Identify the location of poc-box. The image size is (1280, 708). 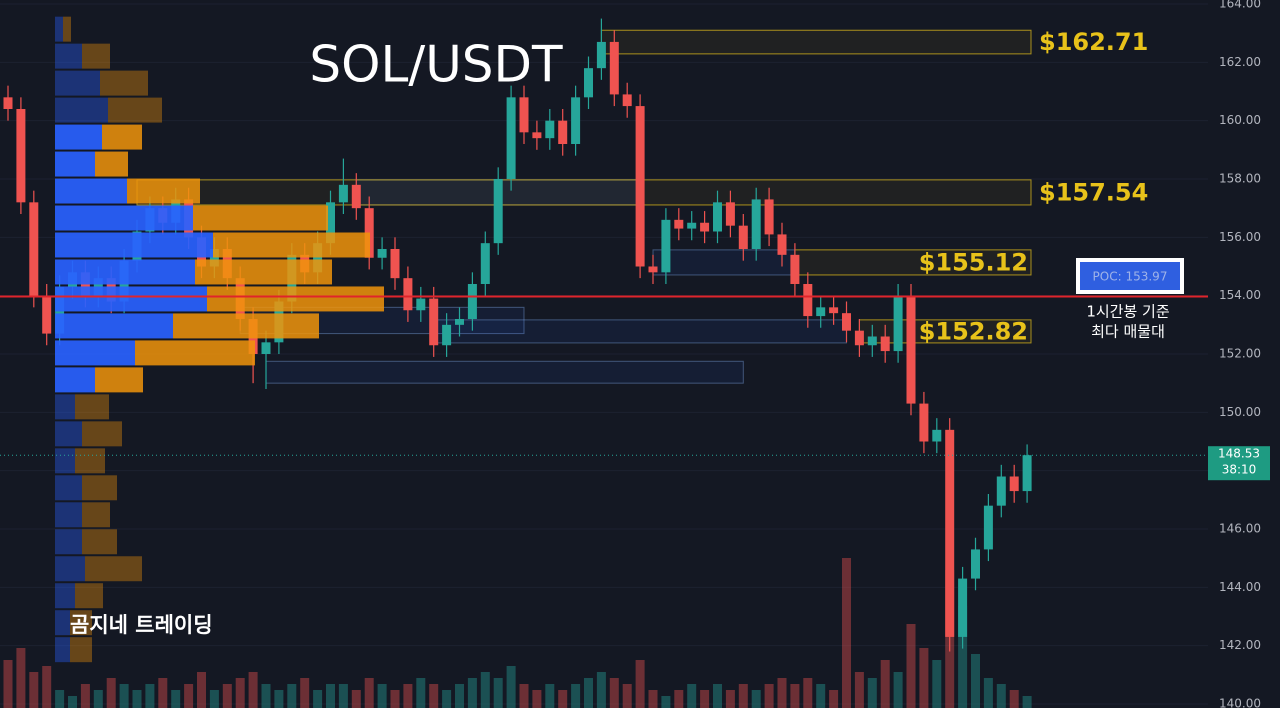
(1130, 276).